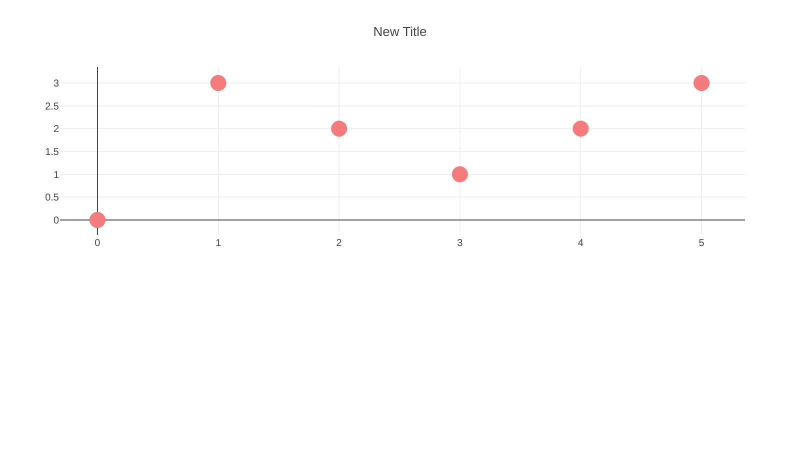  I want to click on x-tick-label: 0, so click(97, 243).